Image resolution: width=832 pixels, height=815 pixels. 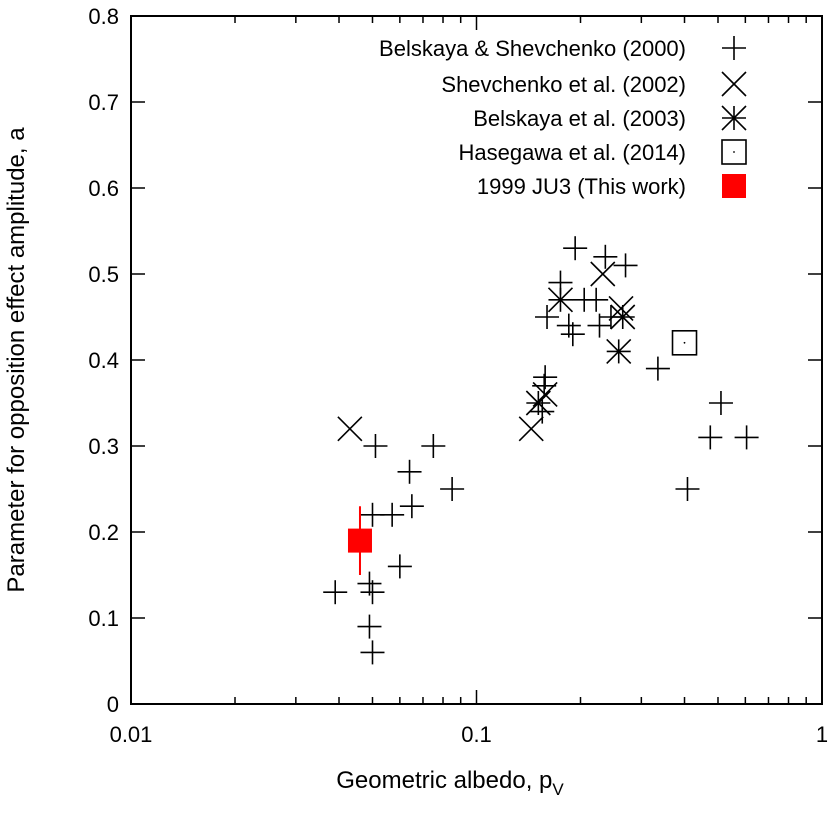 I want to click on x-axis-label-subscript: V, so click(x=558, y=789).